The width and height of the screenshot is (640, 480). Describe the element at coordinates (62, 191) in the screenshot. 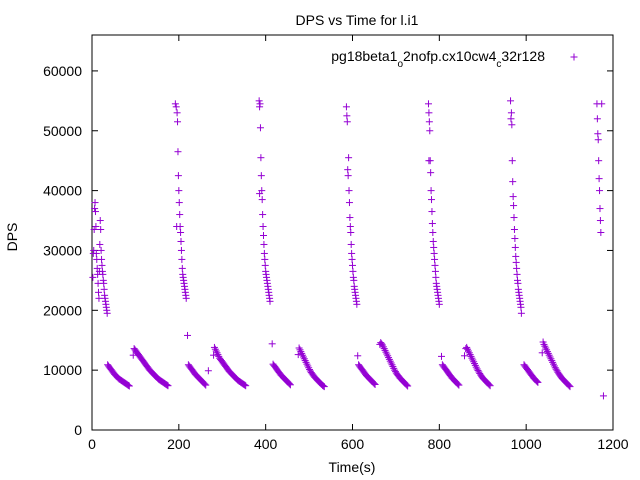

I see `y-tick-label: 40000` at that location.